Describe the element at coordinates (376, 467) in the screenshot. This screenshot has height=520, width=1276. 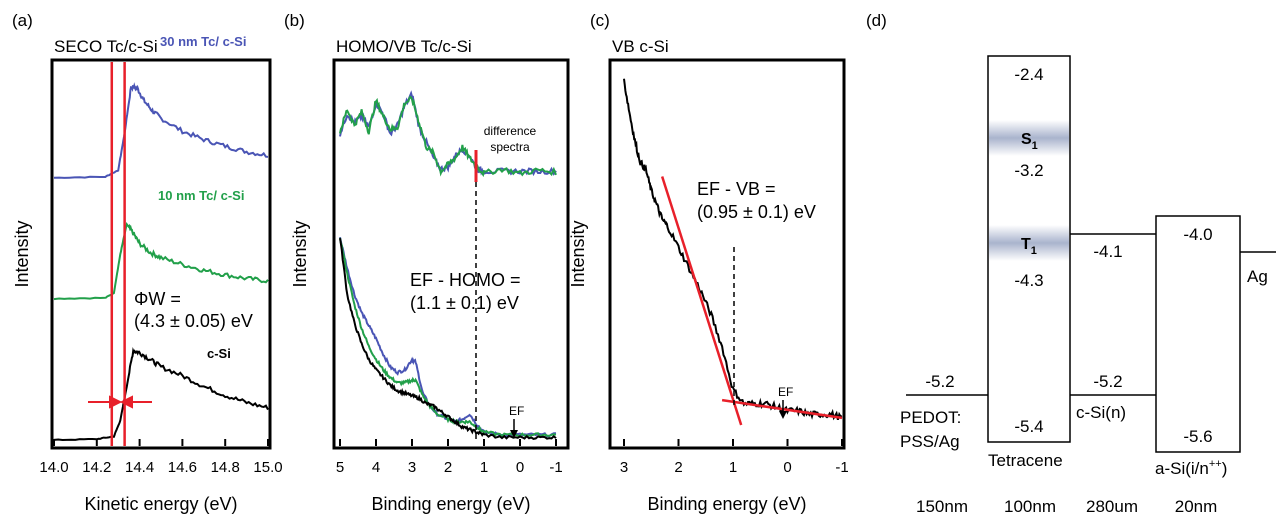
I see `panel-b-x-tick-label: 4` at that location.